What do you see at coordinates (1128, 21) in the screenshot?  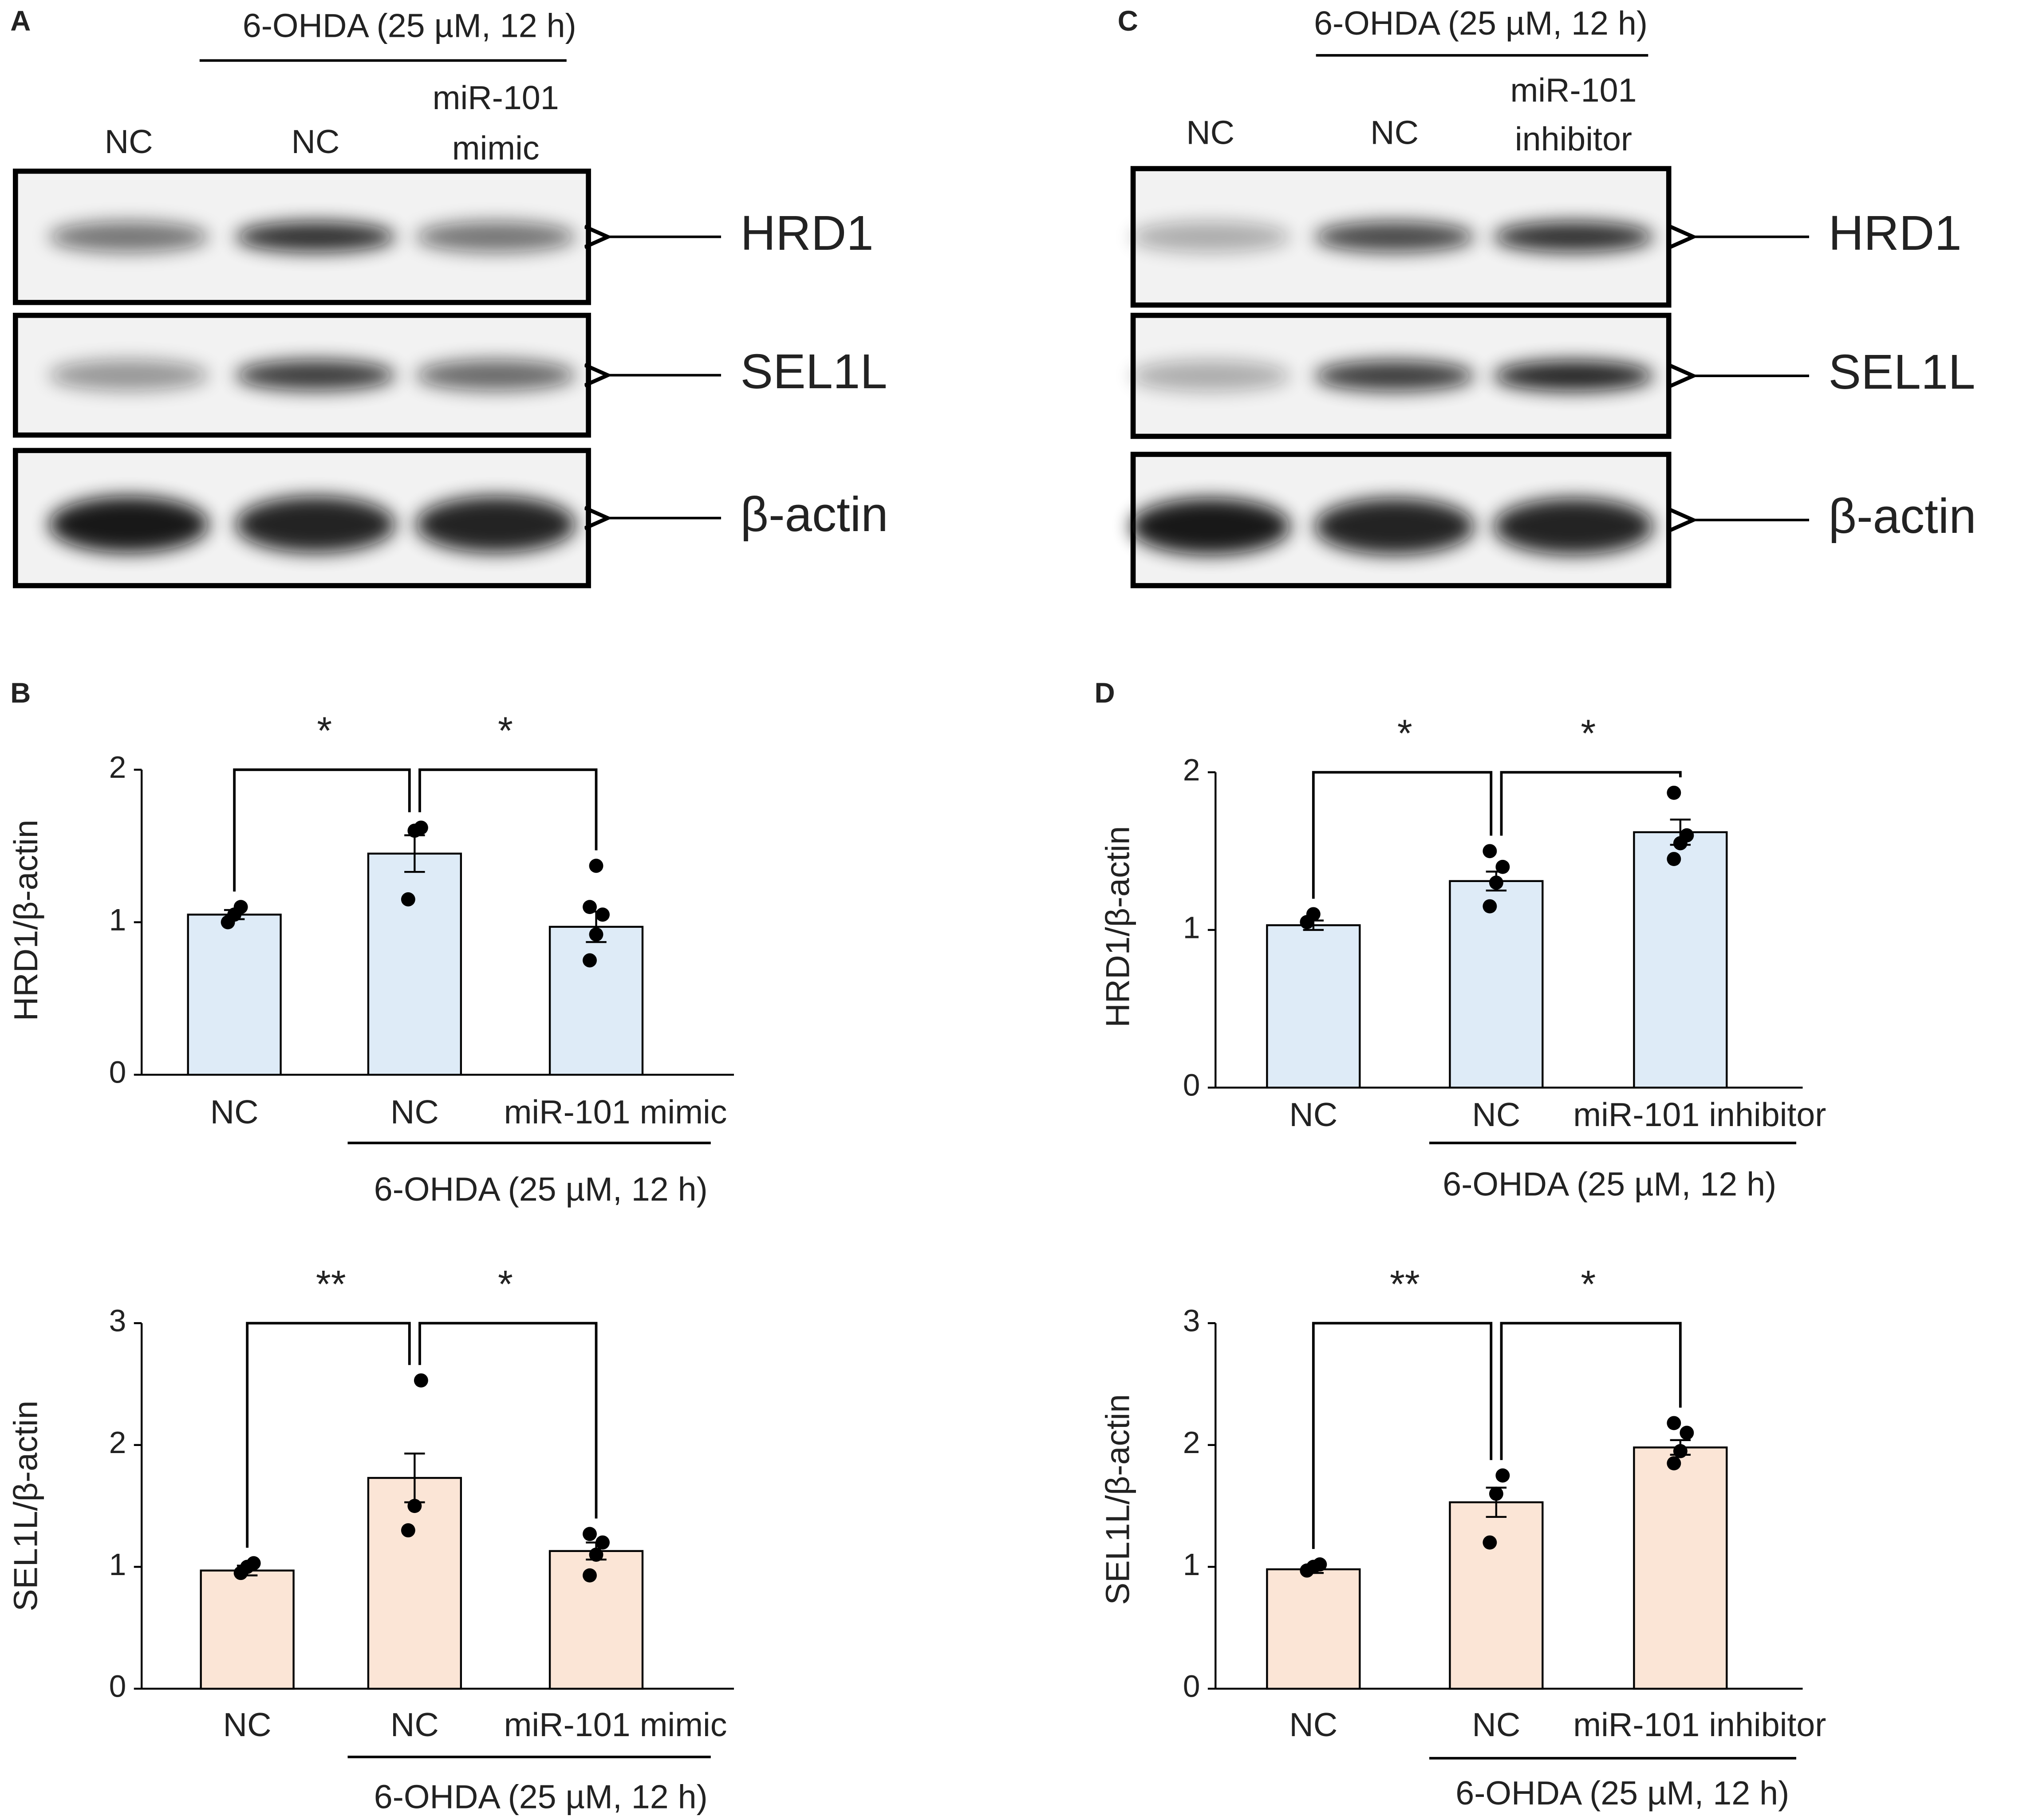 I see `panel-label: C` at bounding box center [1128, 21].